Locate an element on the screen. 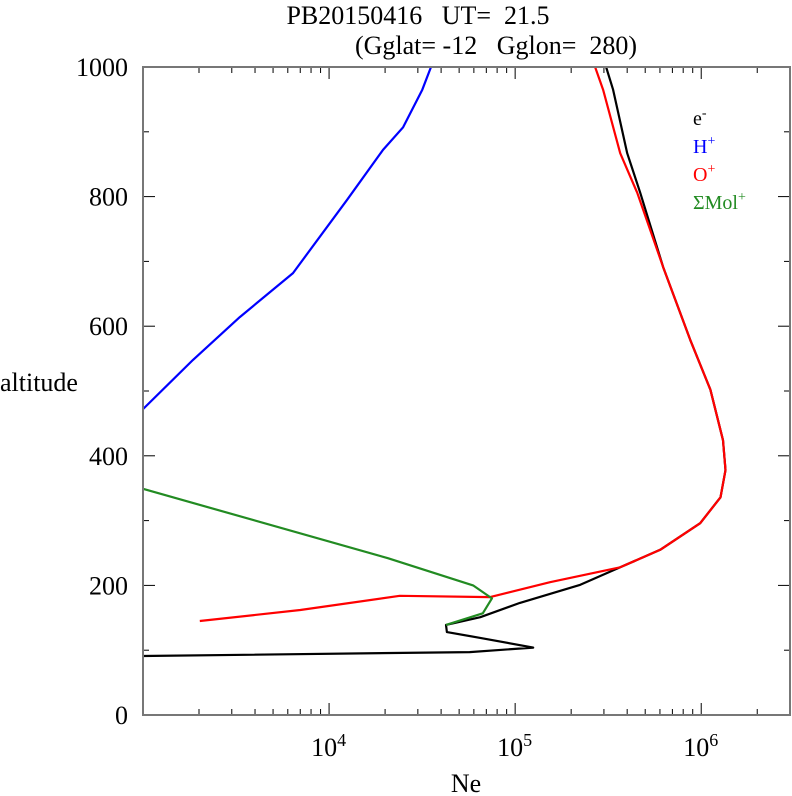  y-tick-label: 600 is located at coordinates (108, 326).